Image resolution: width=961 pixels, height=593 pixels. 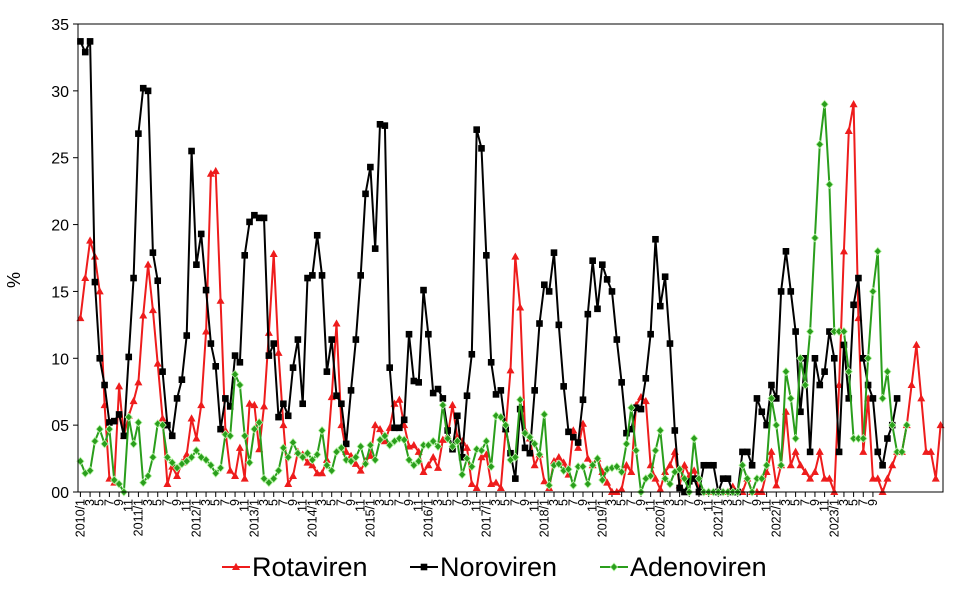 What do you see at coordinates (138, 517) in the screenshot?
I see `x-tick-label: 2011/1` at bounding box center [138, 517].